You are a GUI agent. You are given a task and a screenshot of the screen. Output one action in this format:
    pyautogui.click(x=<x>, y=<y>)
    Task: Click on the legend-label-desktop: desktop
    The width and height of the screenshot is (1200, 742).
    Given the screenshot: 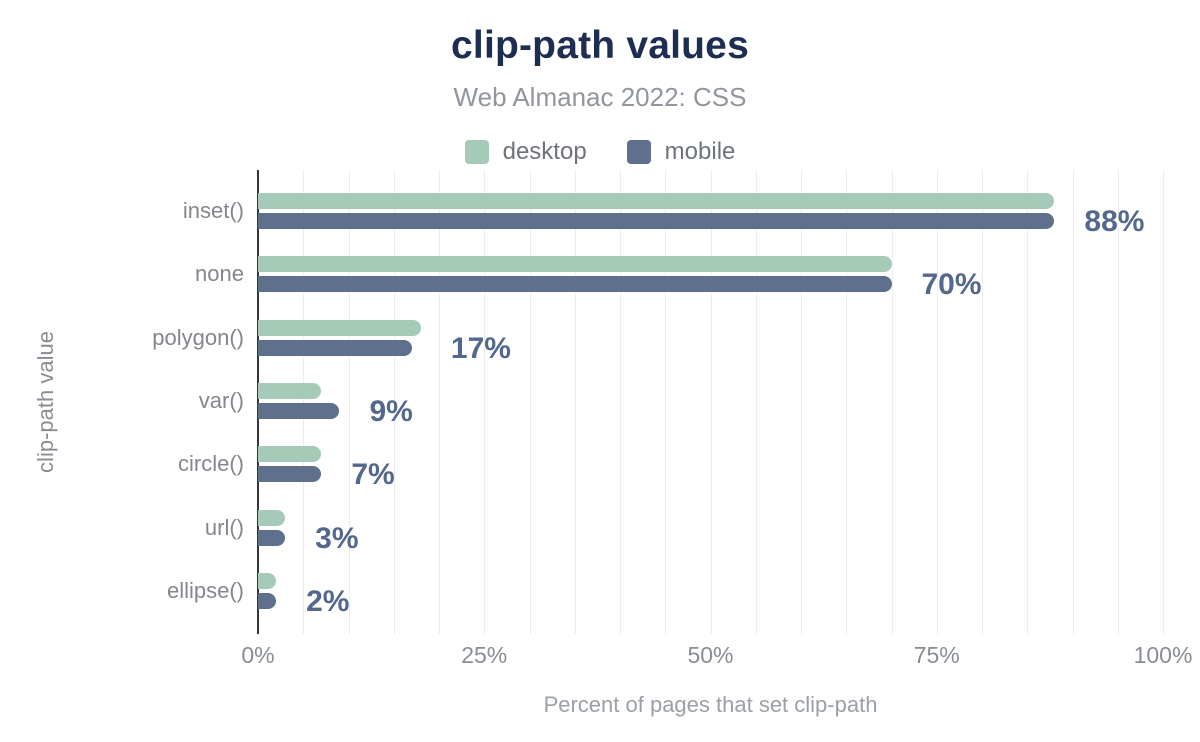 What is the action you would take?
    pyautogui.click(x=544, y=151)
    